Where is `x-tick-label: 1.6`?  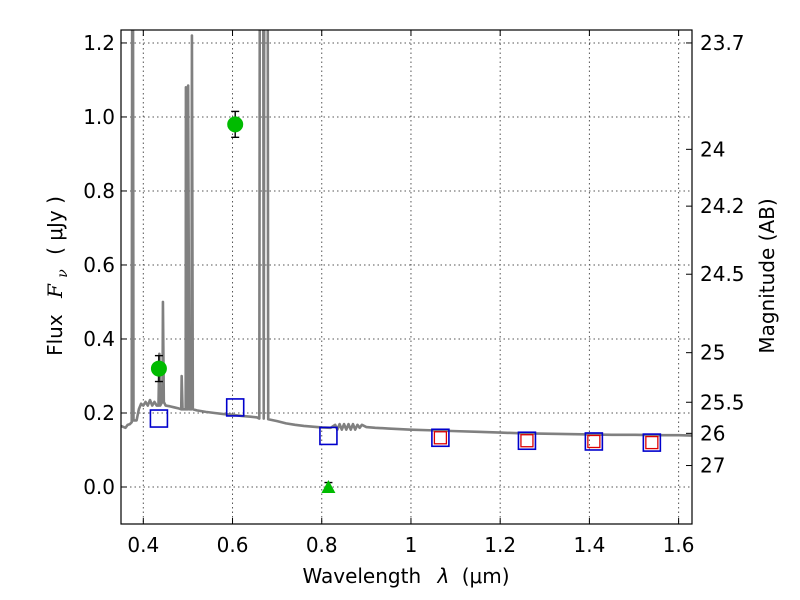
x-tick-label: 1.6 is located at coordinates (679, 545).